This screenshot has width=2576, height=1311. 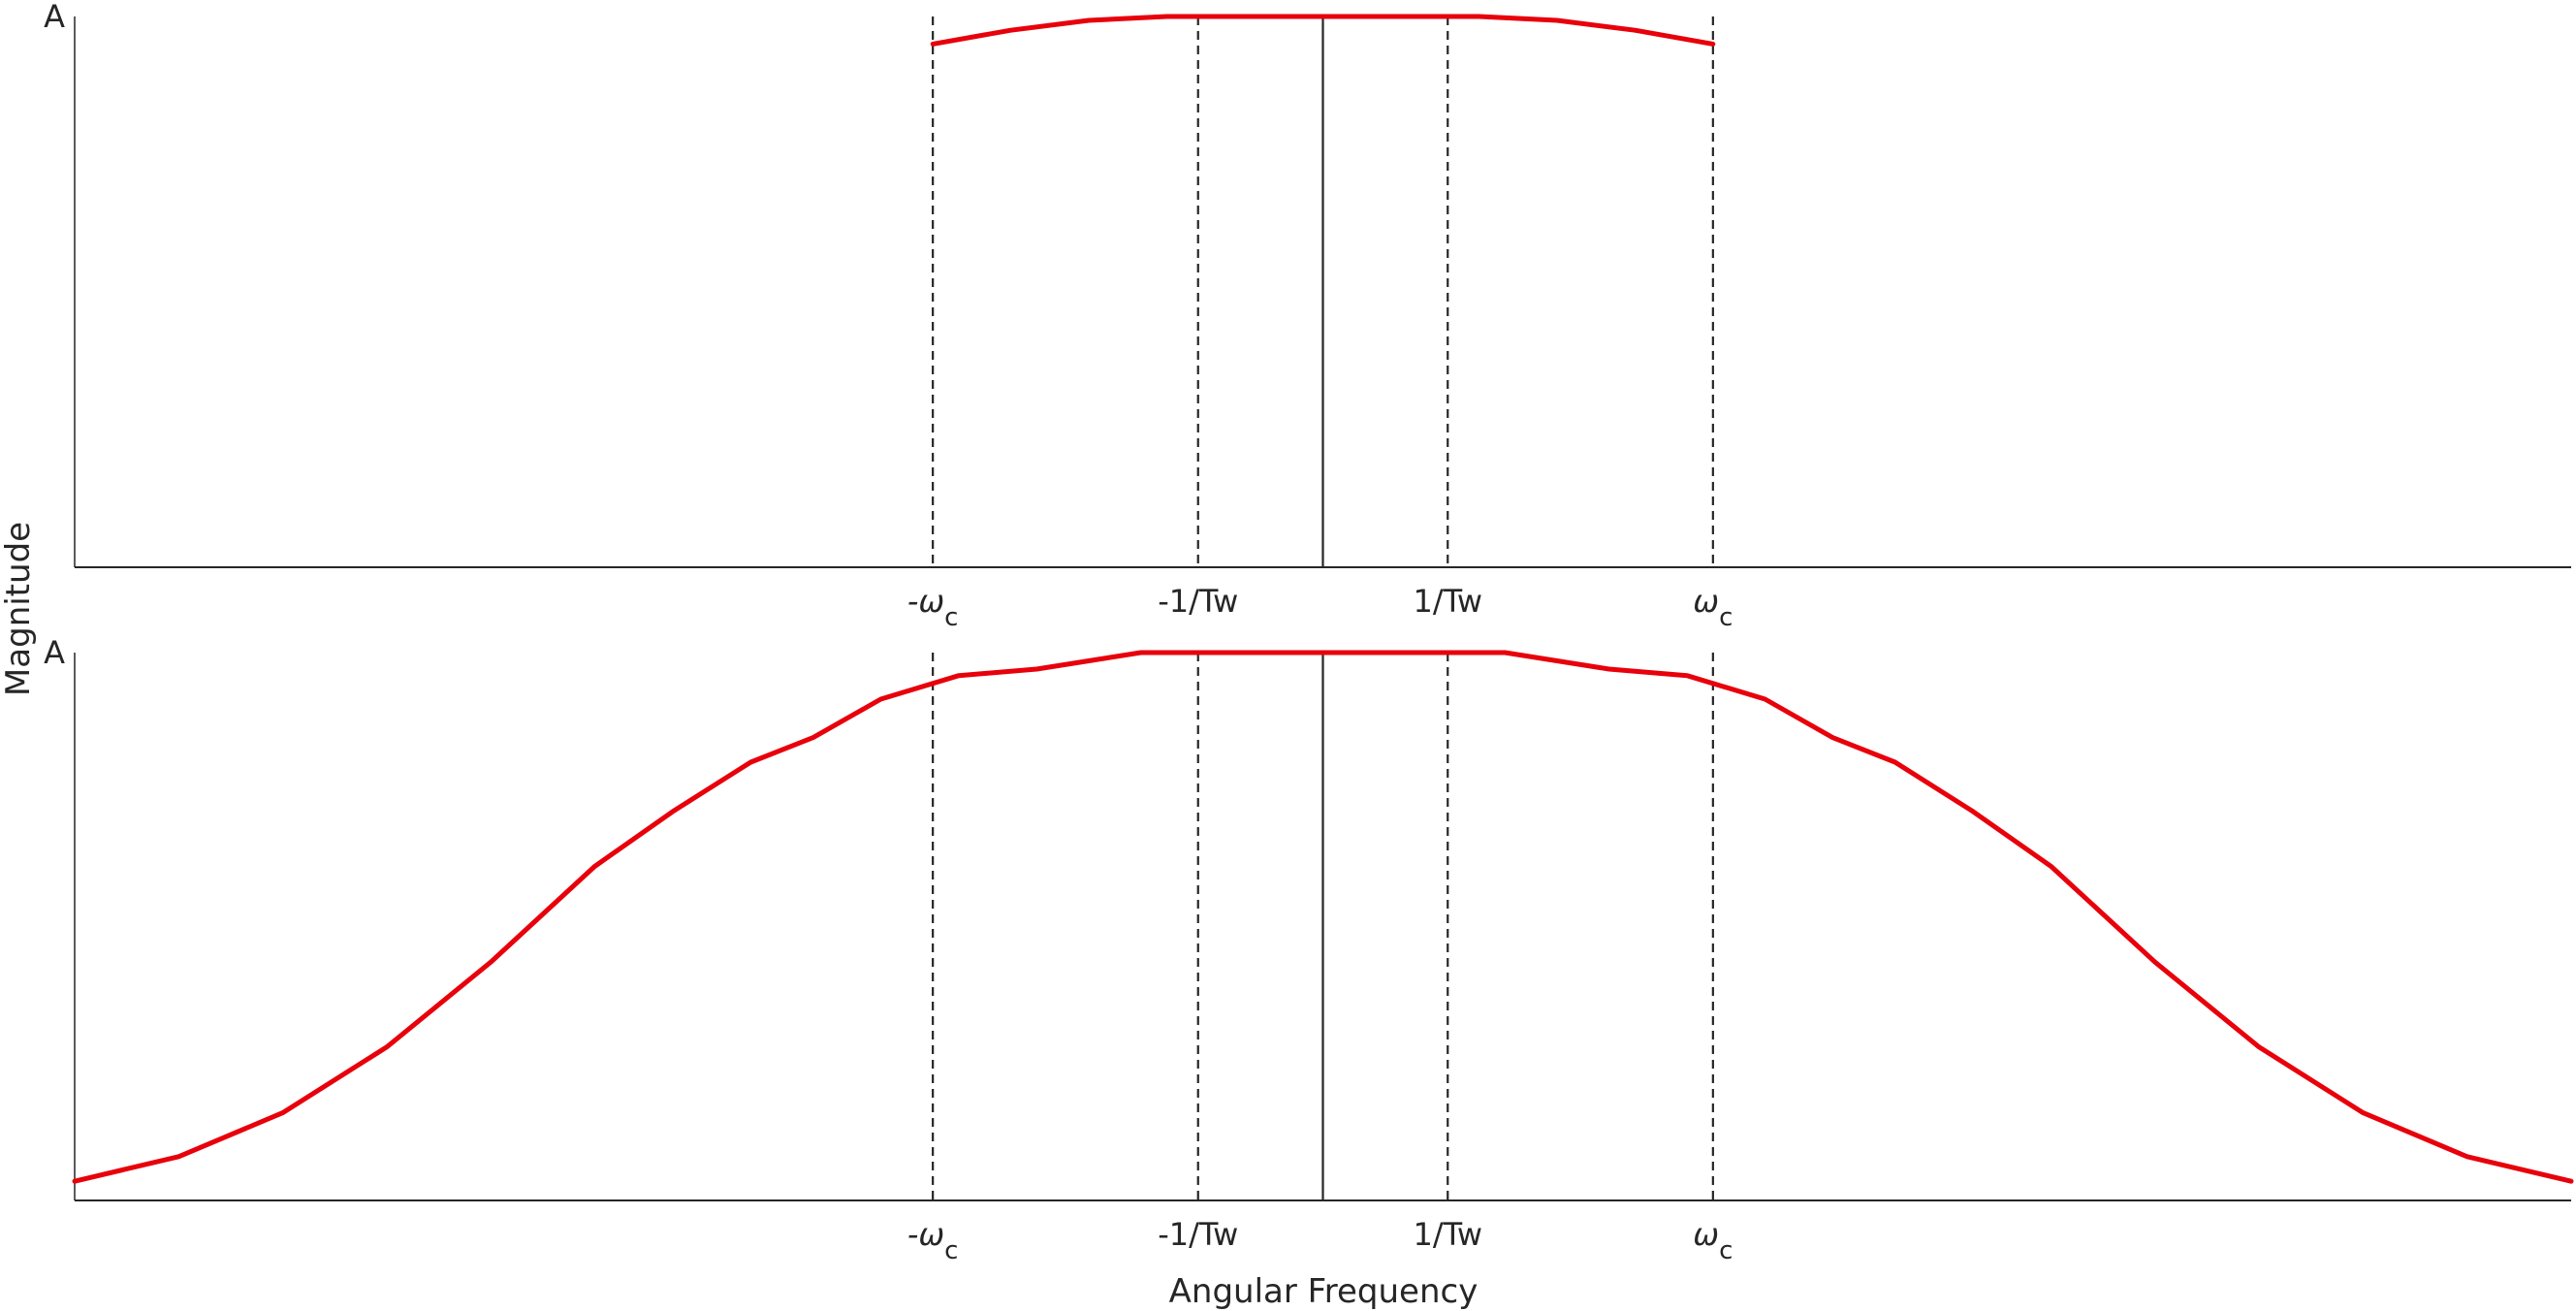 What do you see at coordinates (19, 609) in the screenshot?
I see `y-axis-label: Magnitude` at bounding box center [19, 609].